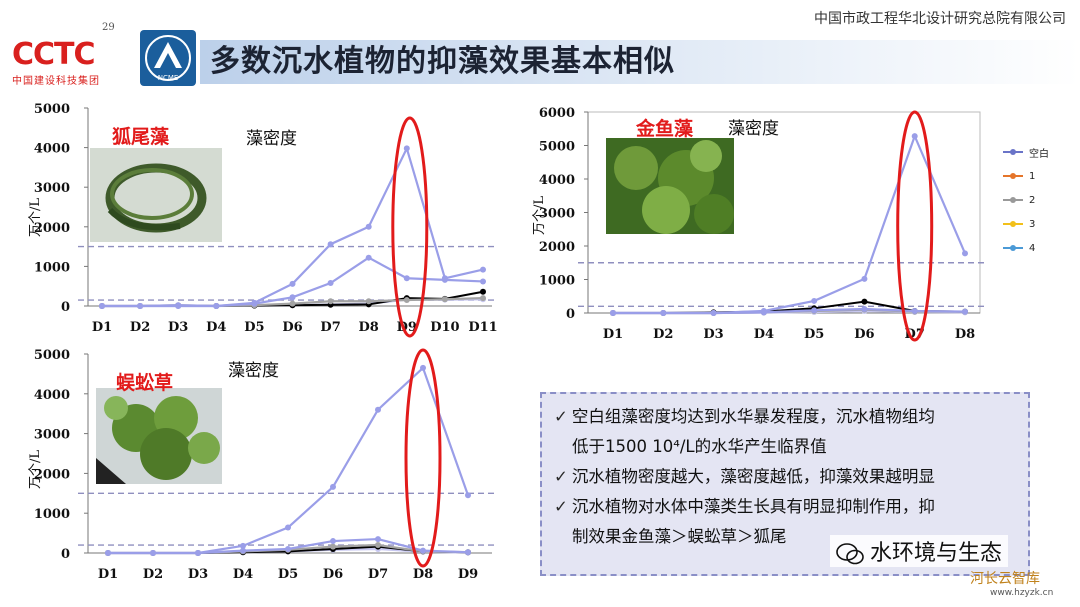  What do you see at coordinates (1032, 248) in the screenshot?
I see `legend-label: 4` at bounding box center [1032, 248].